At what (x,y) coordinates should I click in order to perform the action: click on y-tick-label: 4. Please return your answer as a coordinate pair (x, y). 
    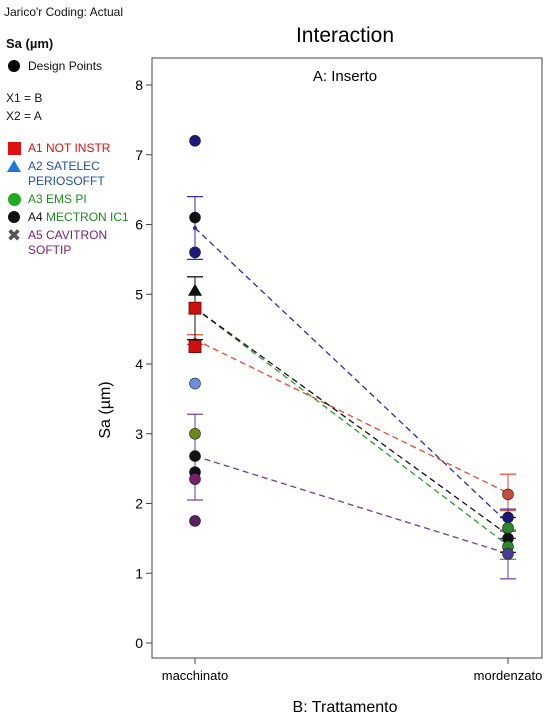
    Looking at the image, I should click on (139, 364).